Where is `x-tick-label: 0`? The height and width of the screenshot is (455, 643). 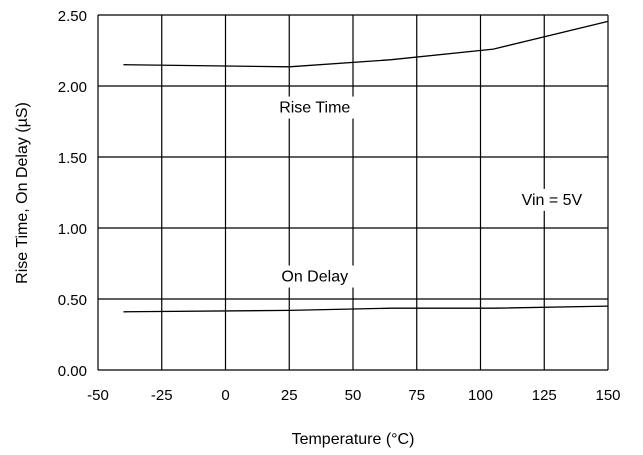 x-tick-label: 0 is located at coordinates (225, 395).